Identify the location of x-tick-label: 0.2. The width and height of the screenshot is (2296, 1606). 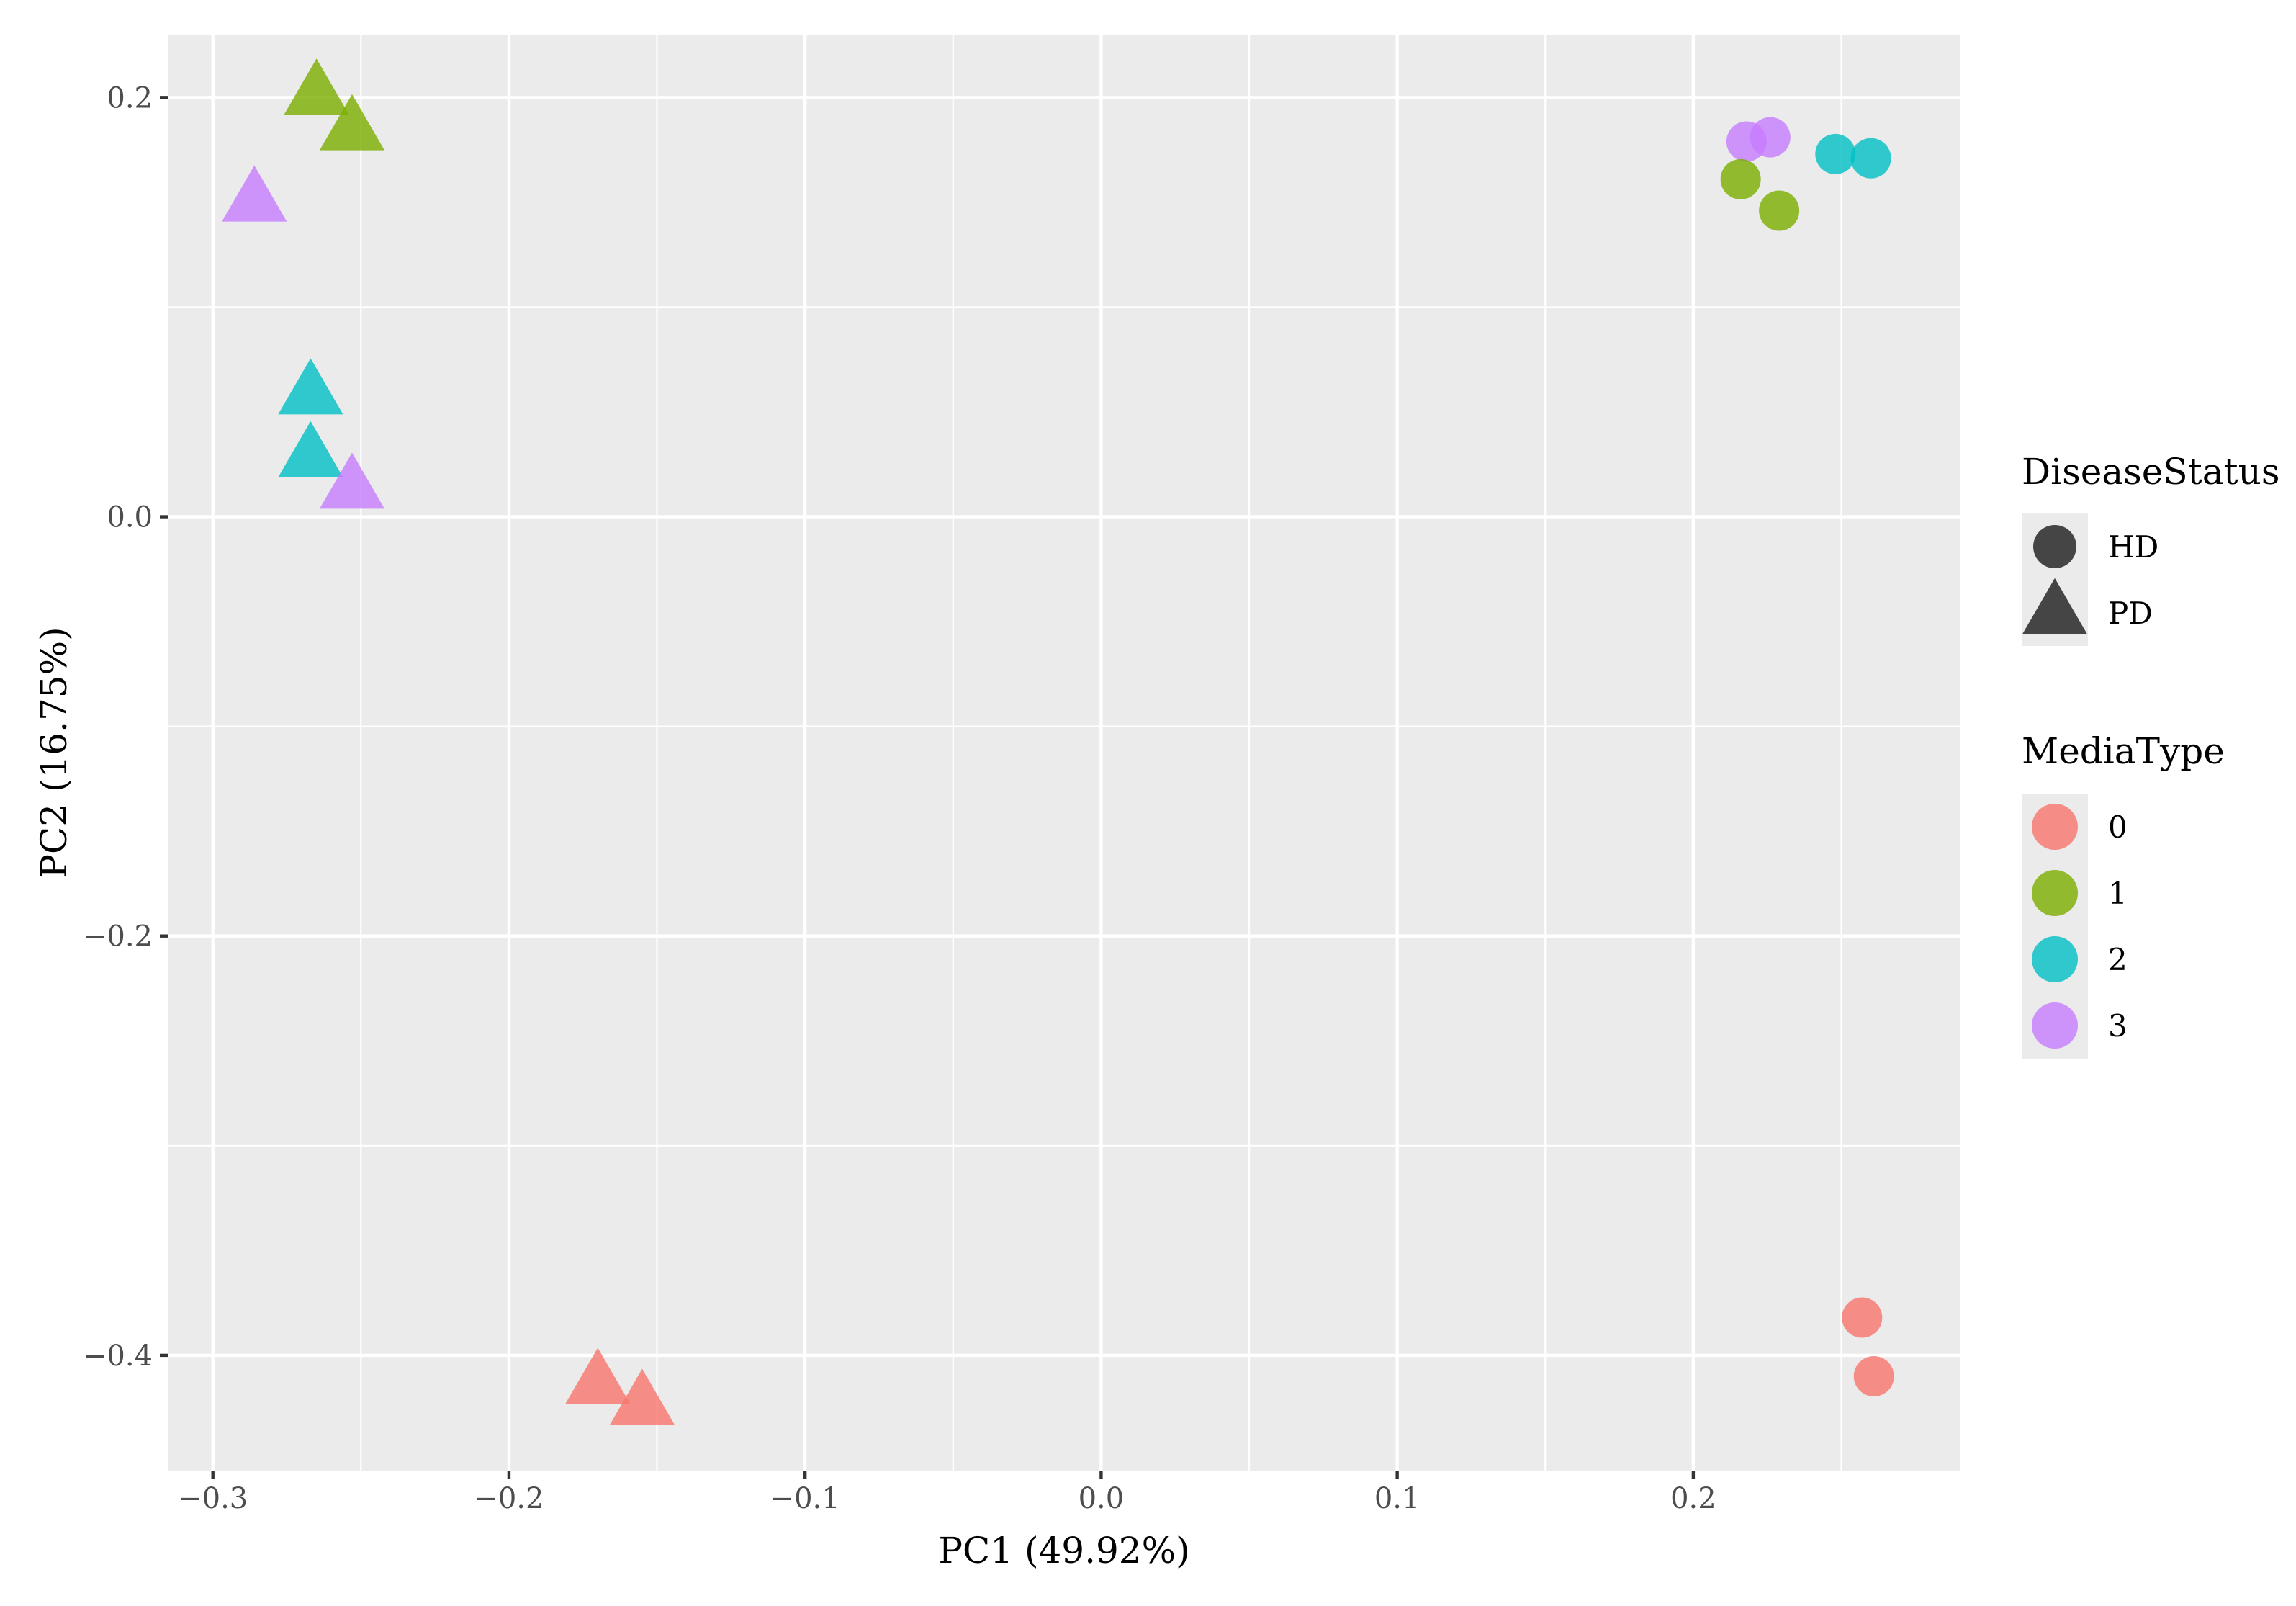
(1693, 1498).